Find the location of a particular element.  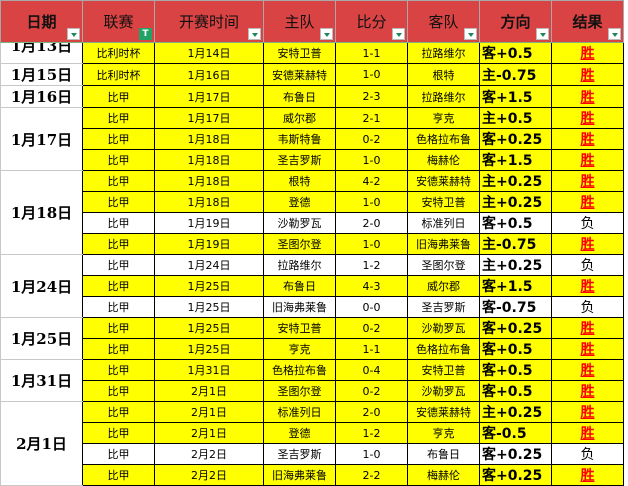

away-team-cell: 布鲁日 is located at coordinates (443, 454).